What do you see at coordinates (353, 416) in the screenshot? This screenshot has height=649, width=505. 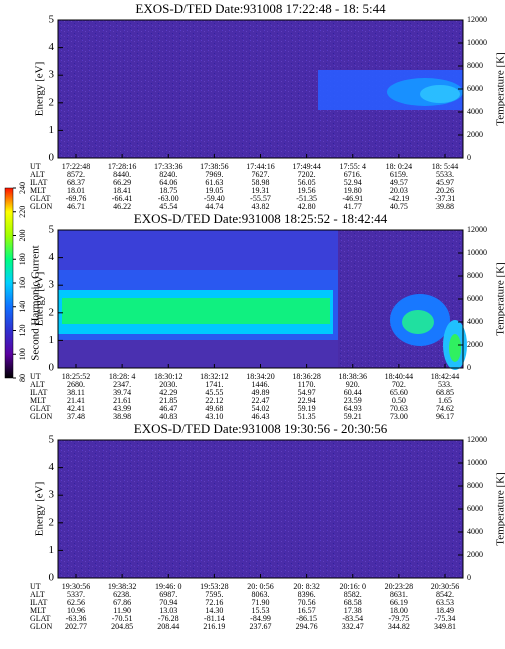 I see `orbit-value: 59.21` at bounding box center [353, 416].